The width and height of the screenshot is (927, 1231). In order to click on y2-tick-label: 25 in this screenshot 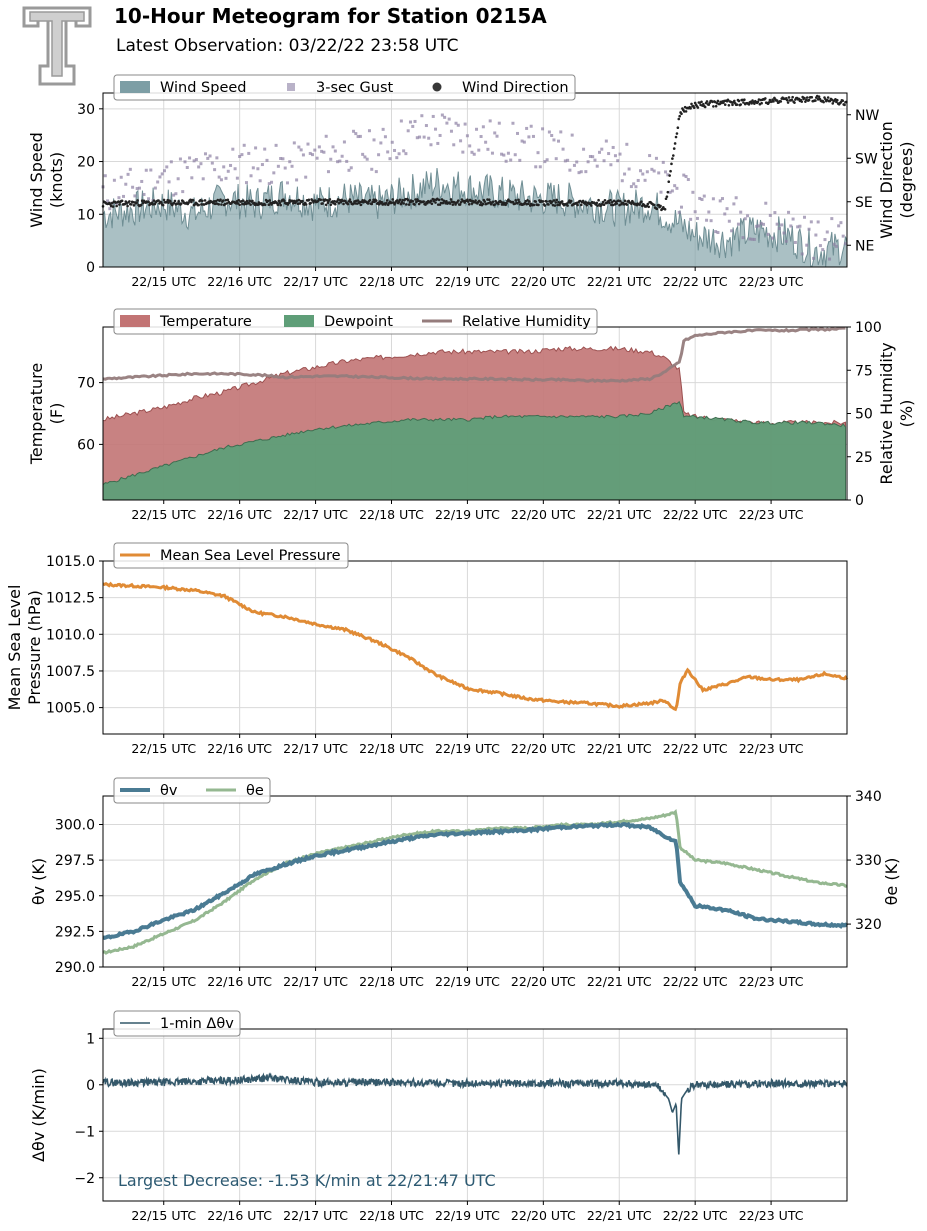, I will do `click(864, 458)`.